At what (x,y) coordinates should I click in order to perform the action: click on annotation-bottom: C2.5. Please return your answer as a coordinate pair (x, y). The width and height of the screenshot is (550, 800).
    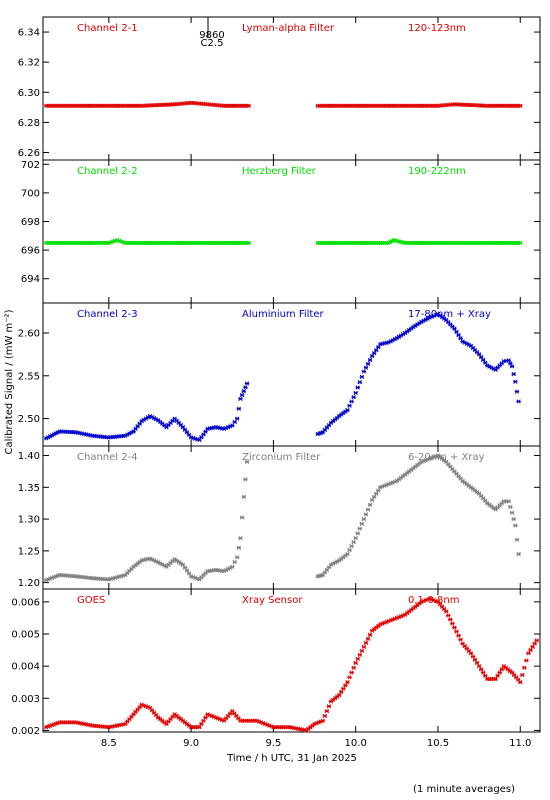
    Looking at the image, I should click on (212, 43).